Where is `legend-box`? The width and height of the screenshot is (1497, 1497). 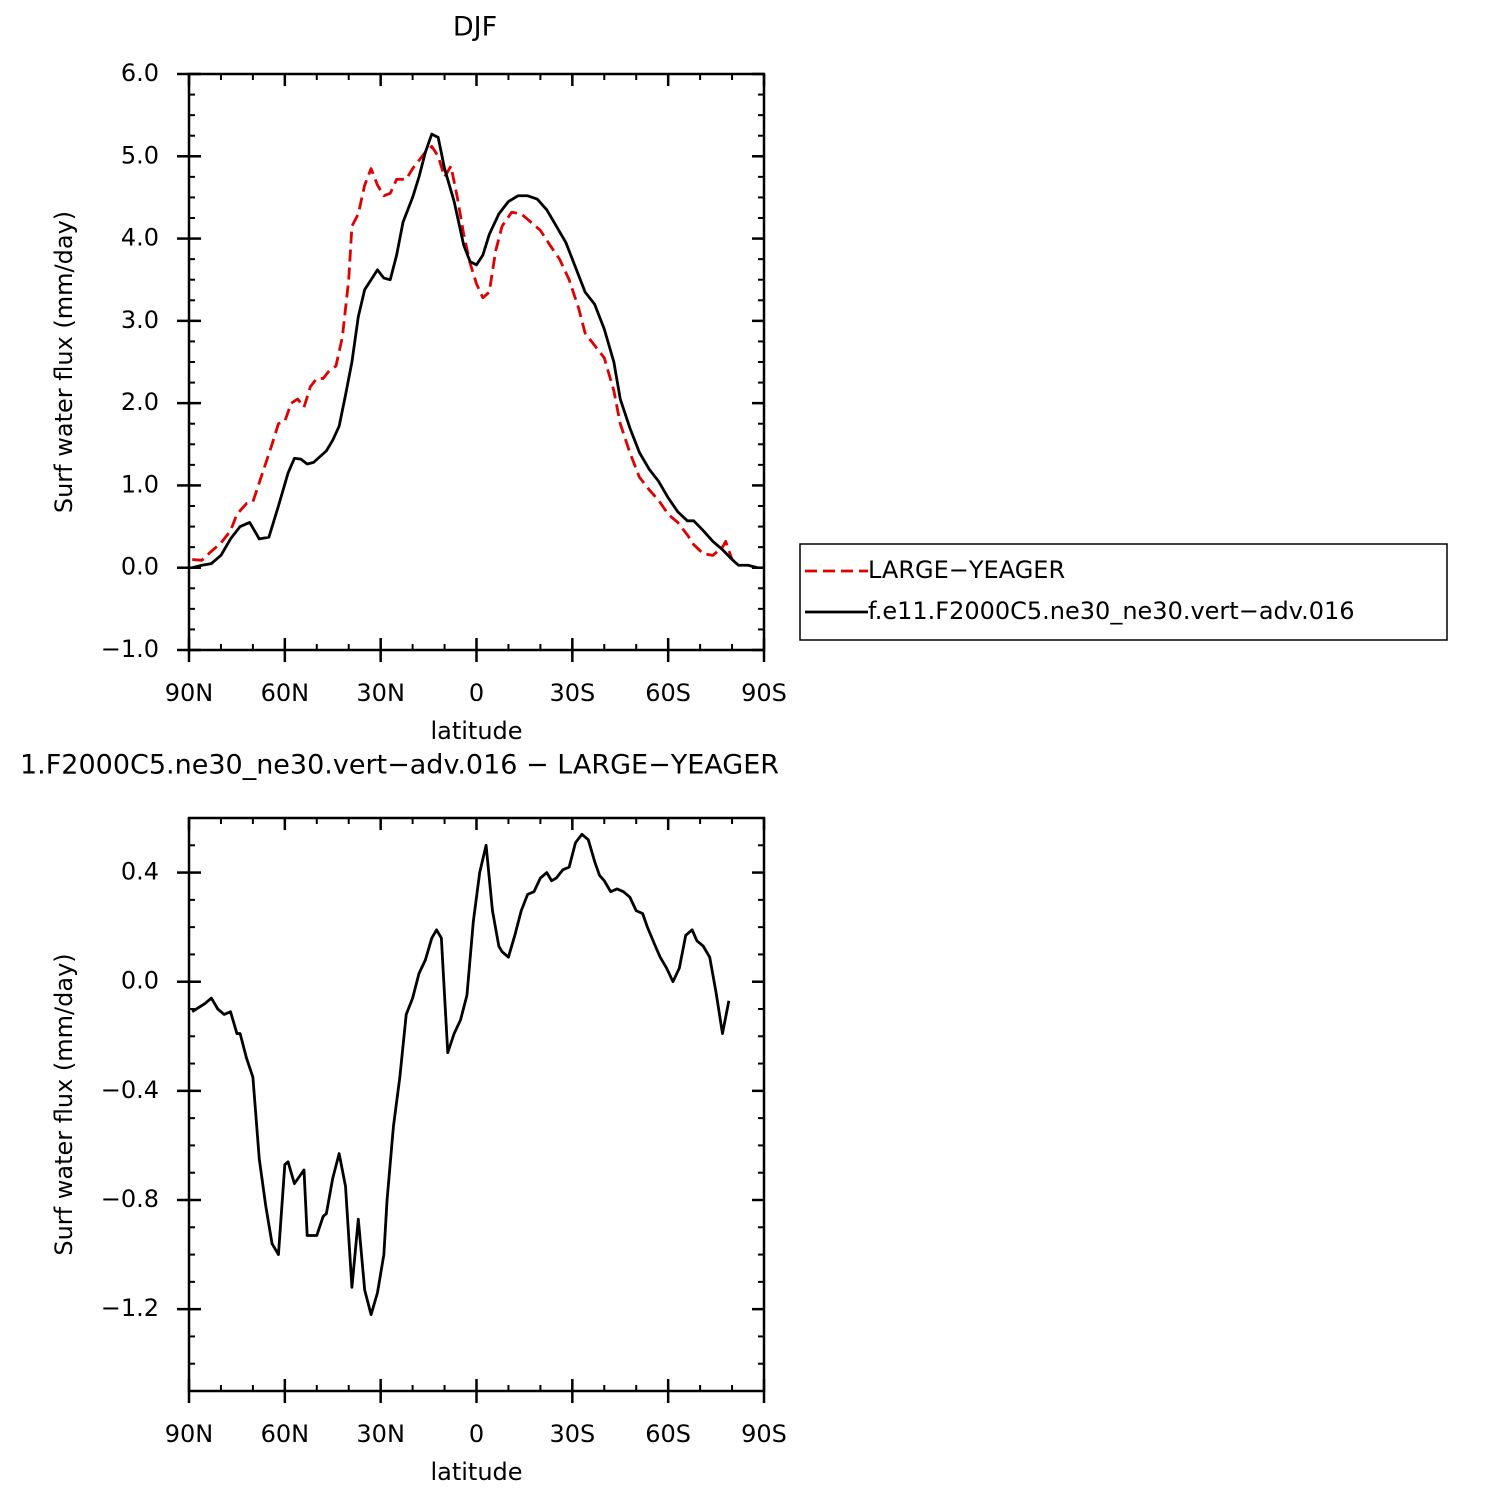 legend-box is located at coordinates (1123, 592).